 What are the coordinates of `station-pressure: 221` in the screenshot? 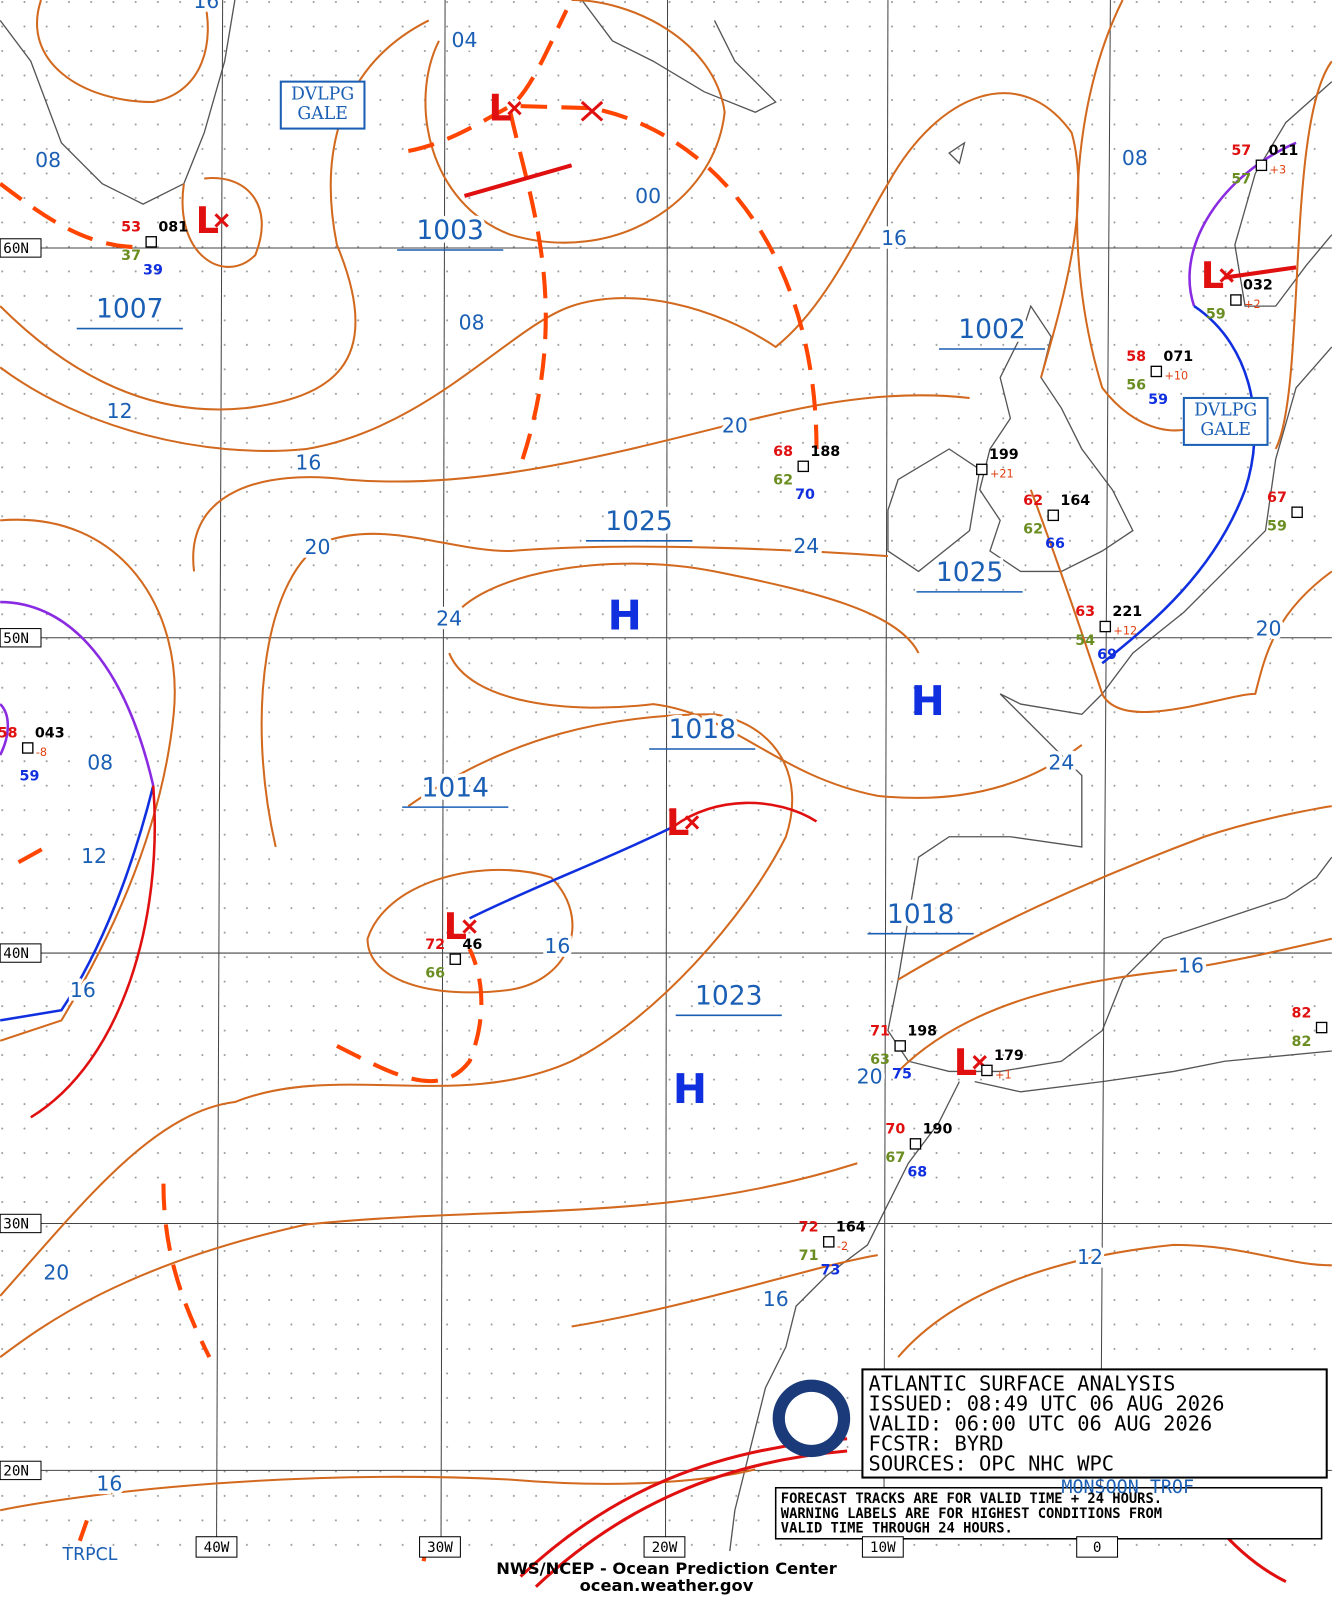 It's located at (1127, 612).